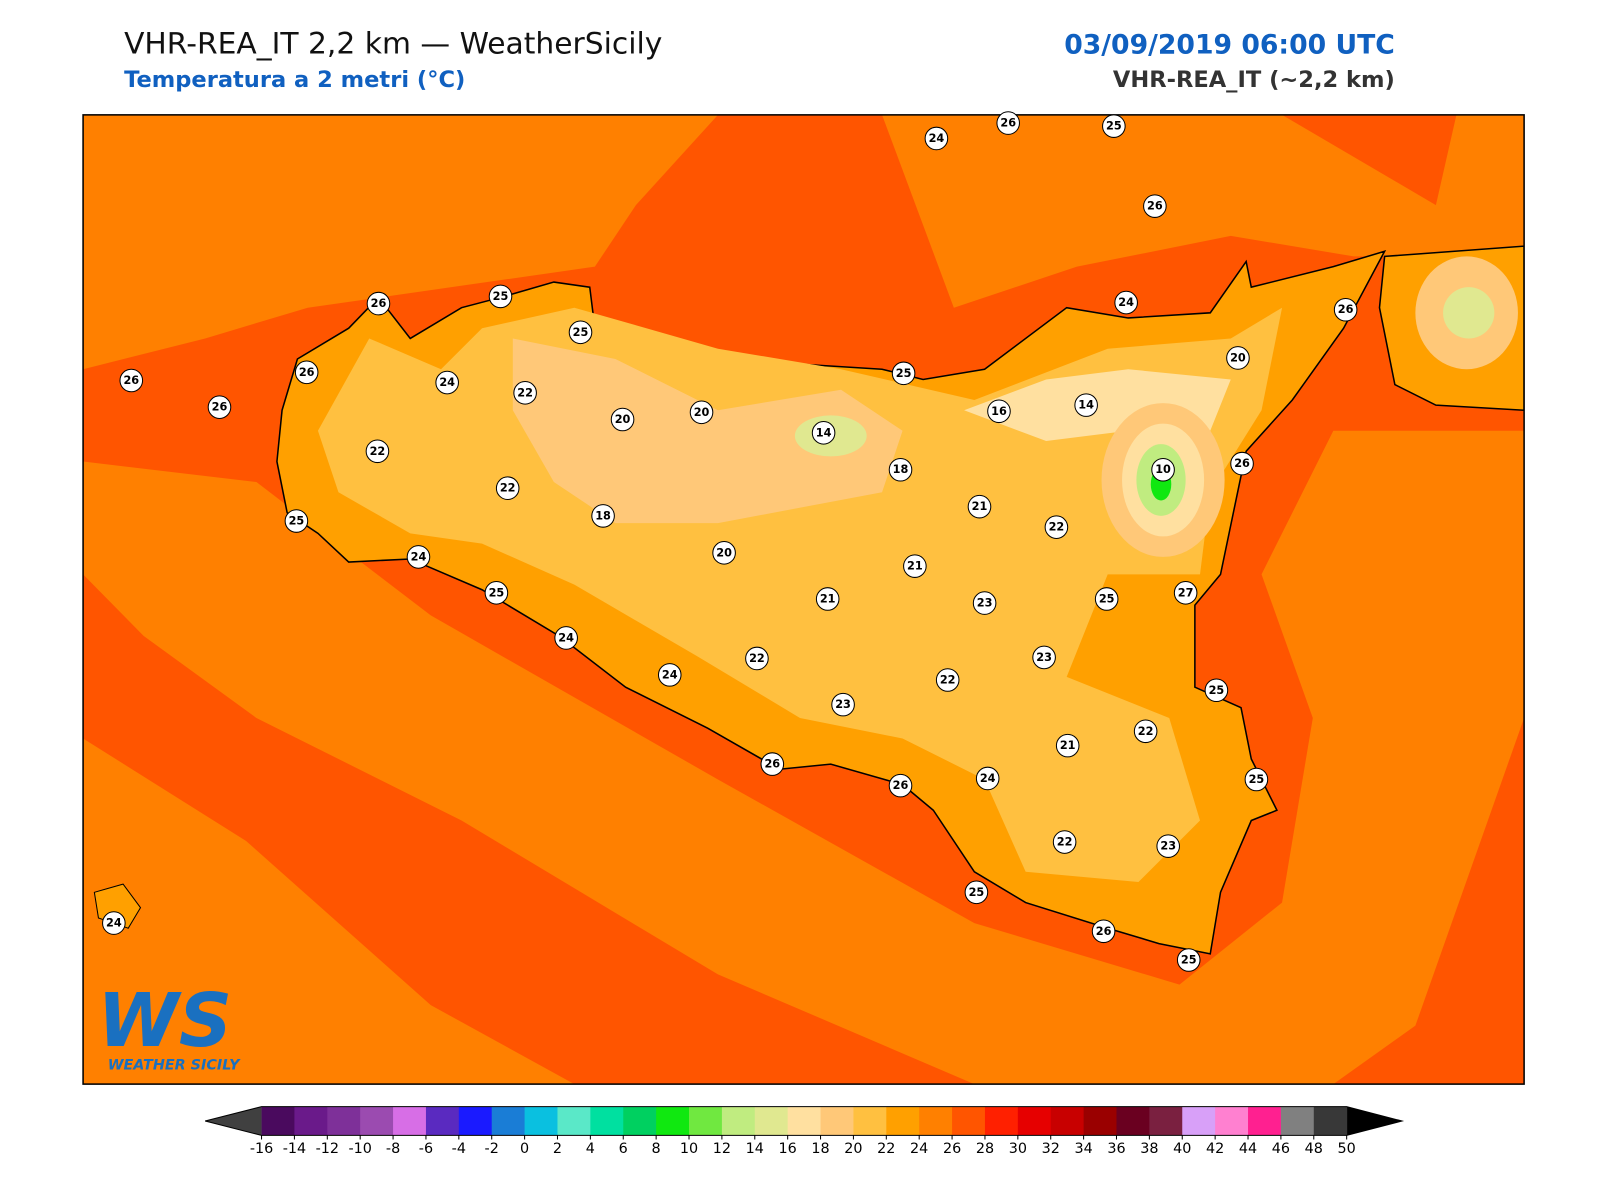 The height and width of the screenshot is (1200, 1600). What do you see at coordinates (233, 1121) in the screenshot?
I see `colorbar-under` at bounding box center [233, 1121].